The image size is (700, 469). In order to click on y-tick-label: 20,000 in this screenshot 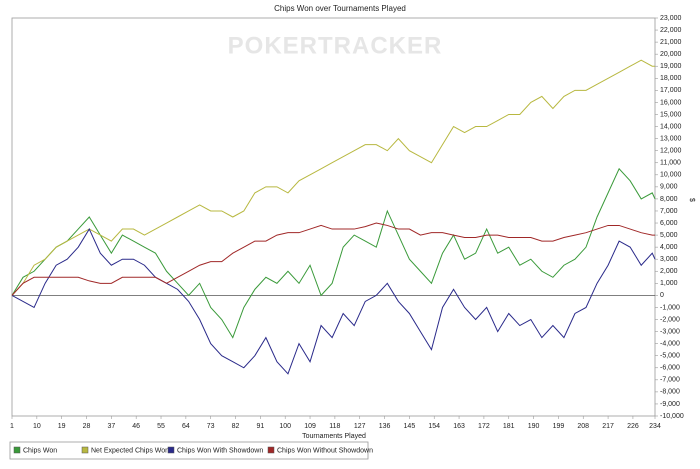, I will do `click(671, 54)`.